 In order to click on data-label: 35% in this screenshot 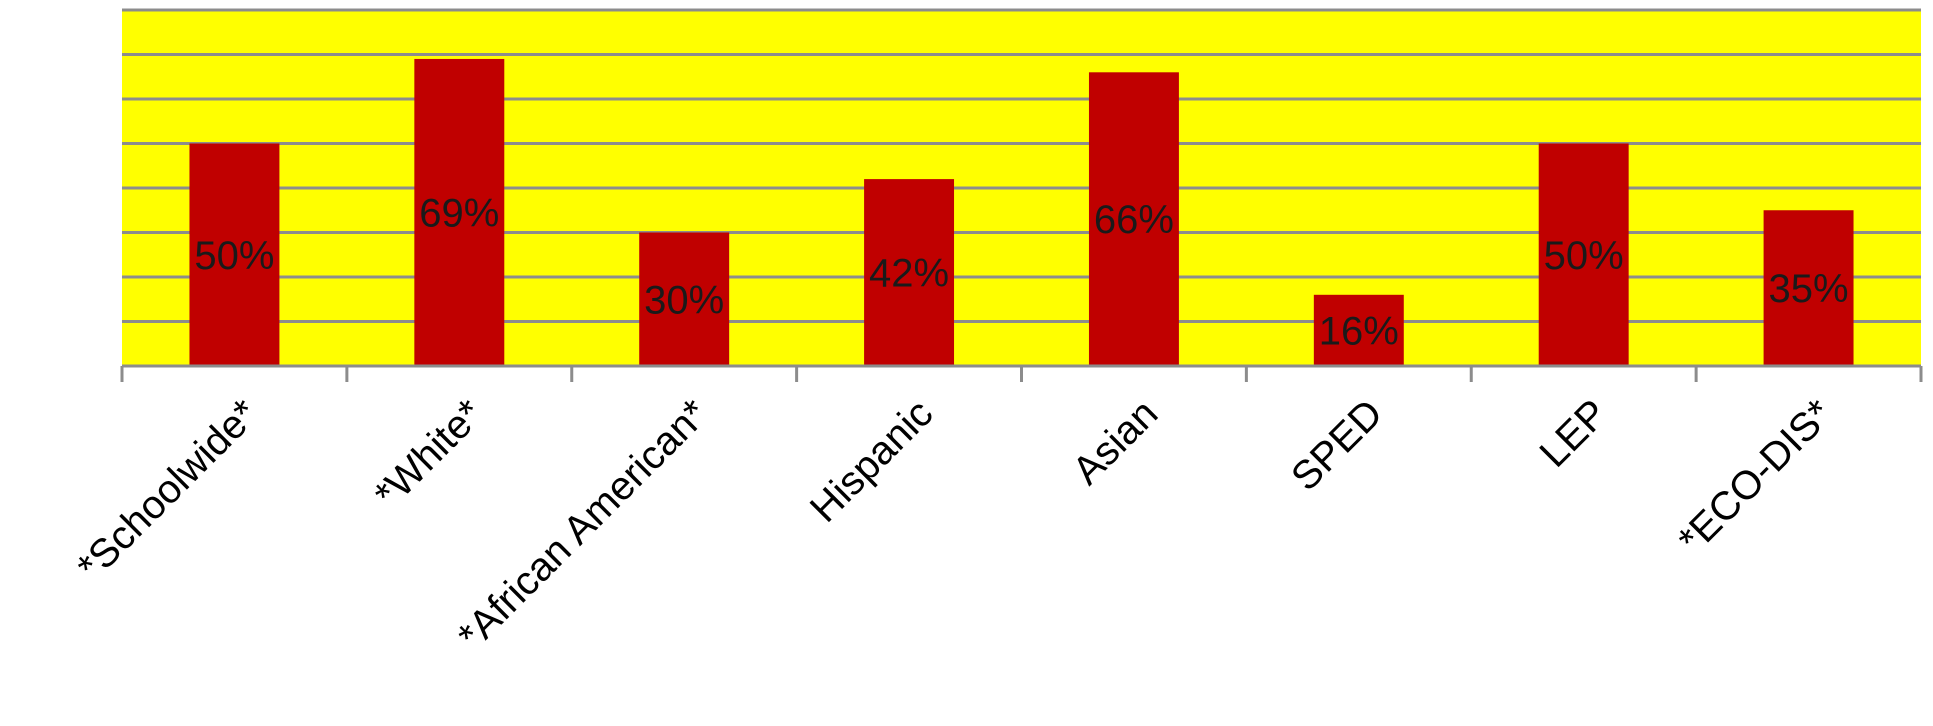, I will do `click(1809, 289)`.